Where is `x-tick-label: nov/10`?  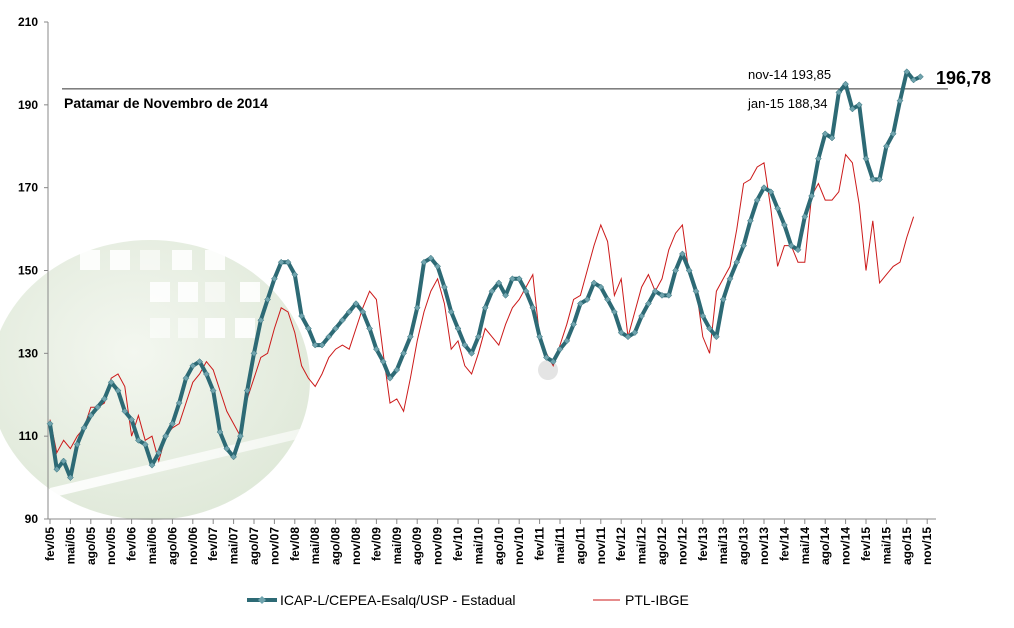 x-tick-label: nov/10 is located at coordinates (519, 546).